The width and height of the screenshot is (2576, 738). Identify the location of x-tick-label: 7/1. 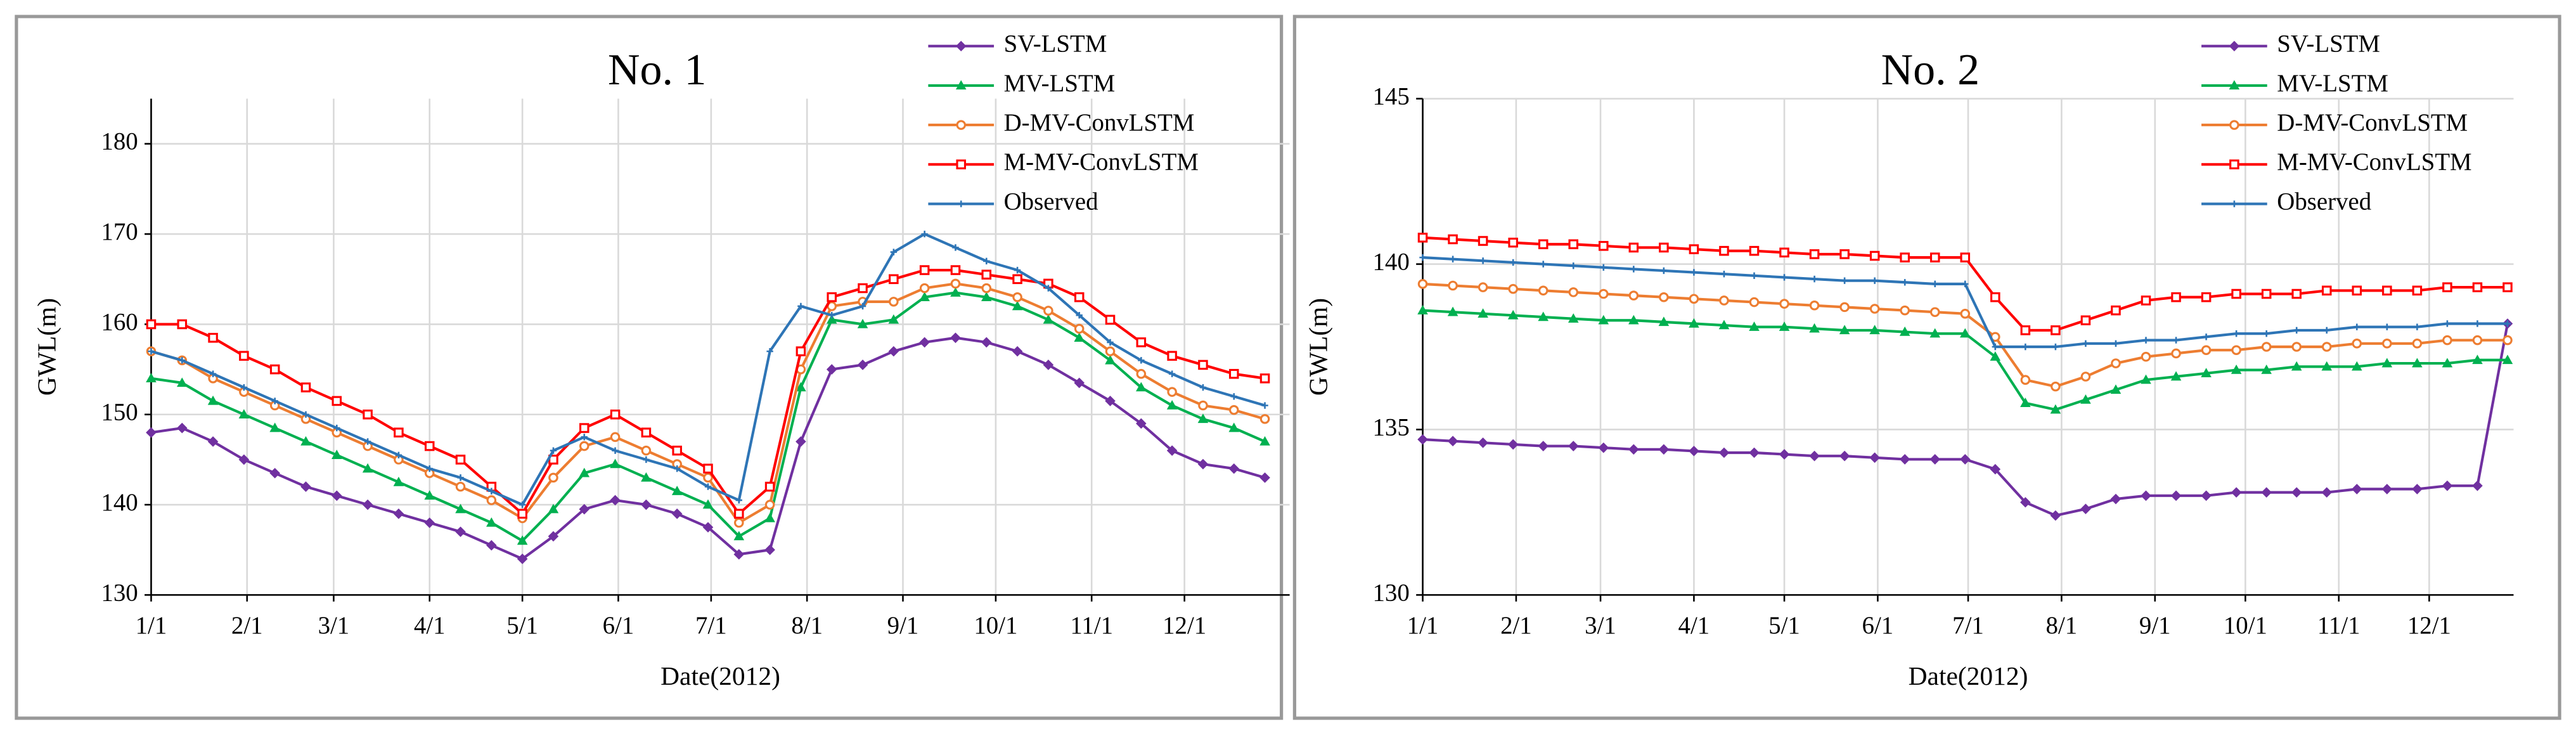
(1968, 625).